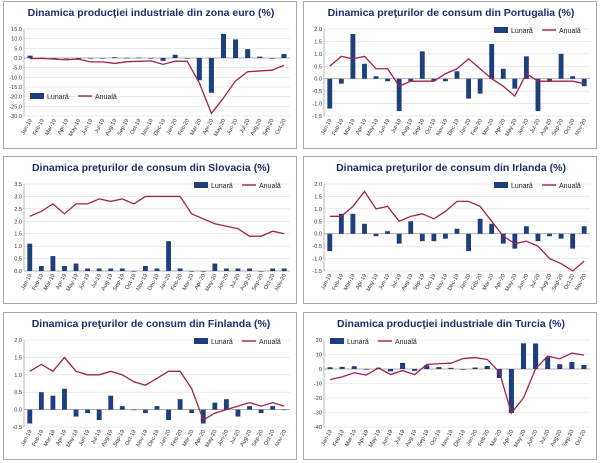  I want to click on y-tick-label: -0.5, so click(317, 92).